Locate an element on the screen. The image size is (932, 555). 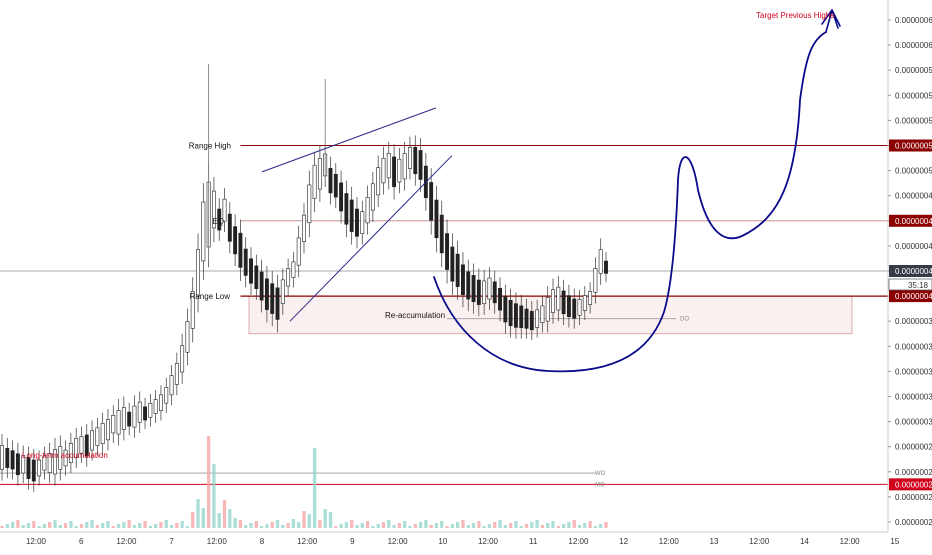
price-tick-label: 0.00000054 is located at coordinates (913, 120).